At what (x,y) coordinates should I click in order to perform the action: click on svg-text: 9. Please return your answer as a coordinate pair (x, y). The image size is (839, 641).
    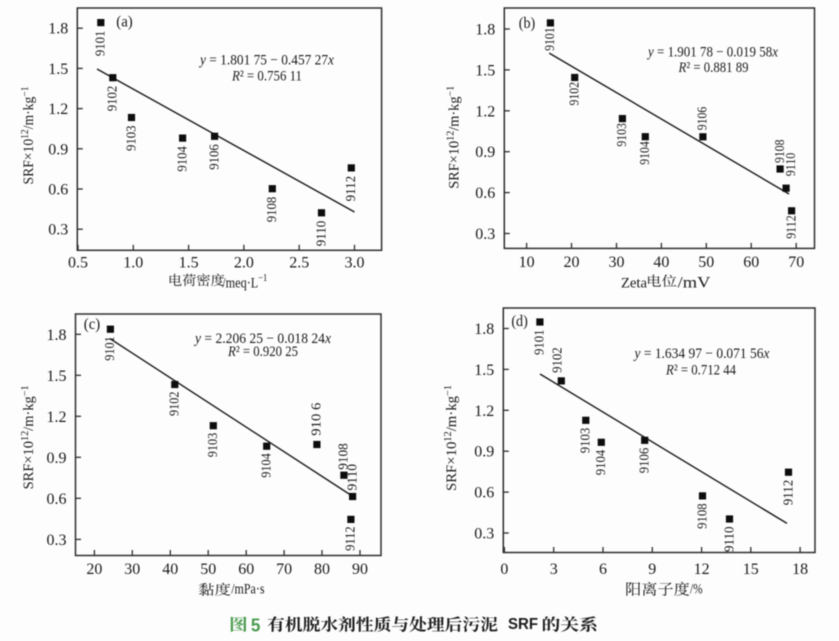
    Looking at the image, I should click on (652, 569).